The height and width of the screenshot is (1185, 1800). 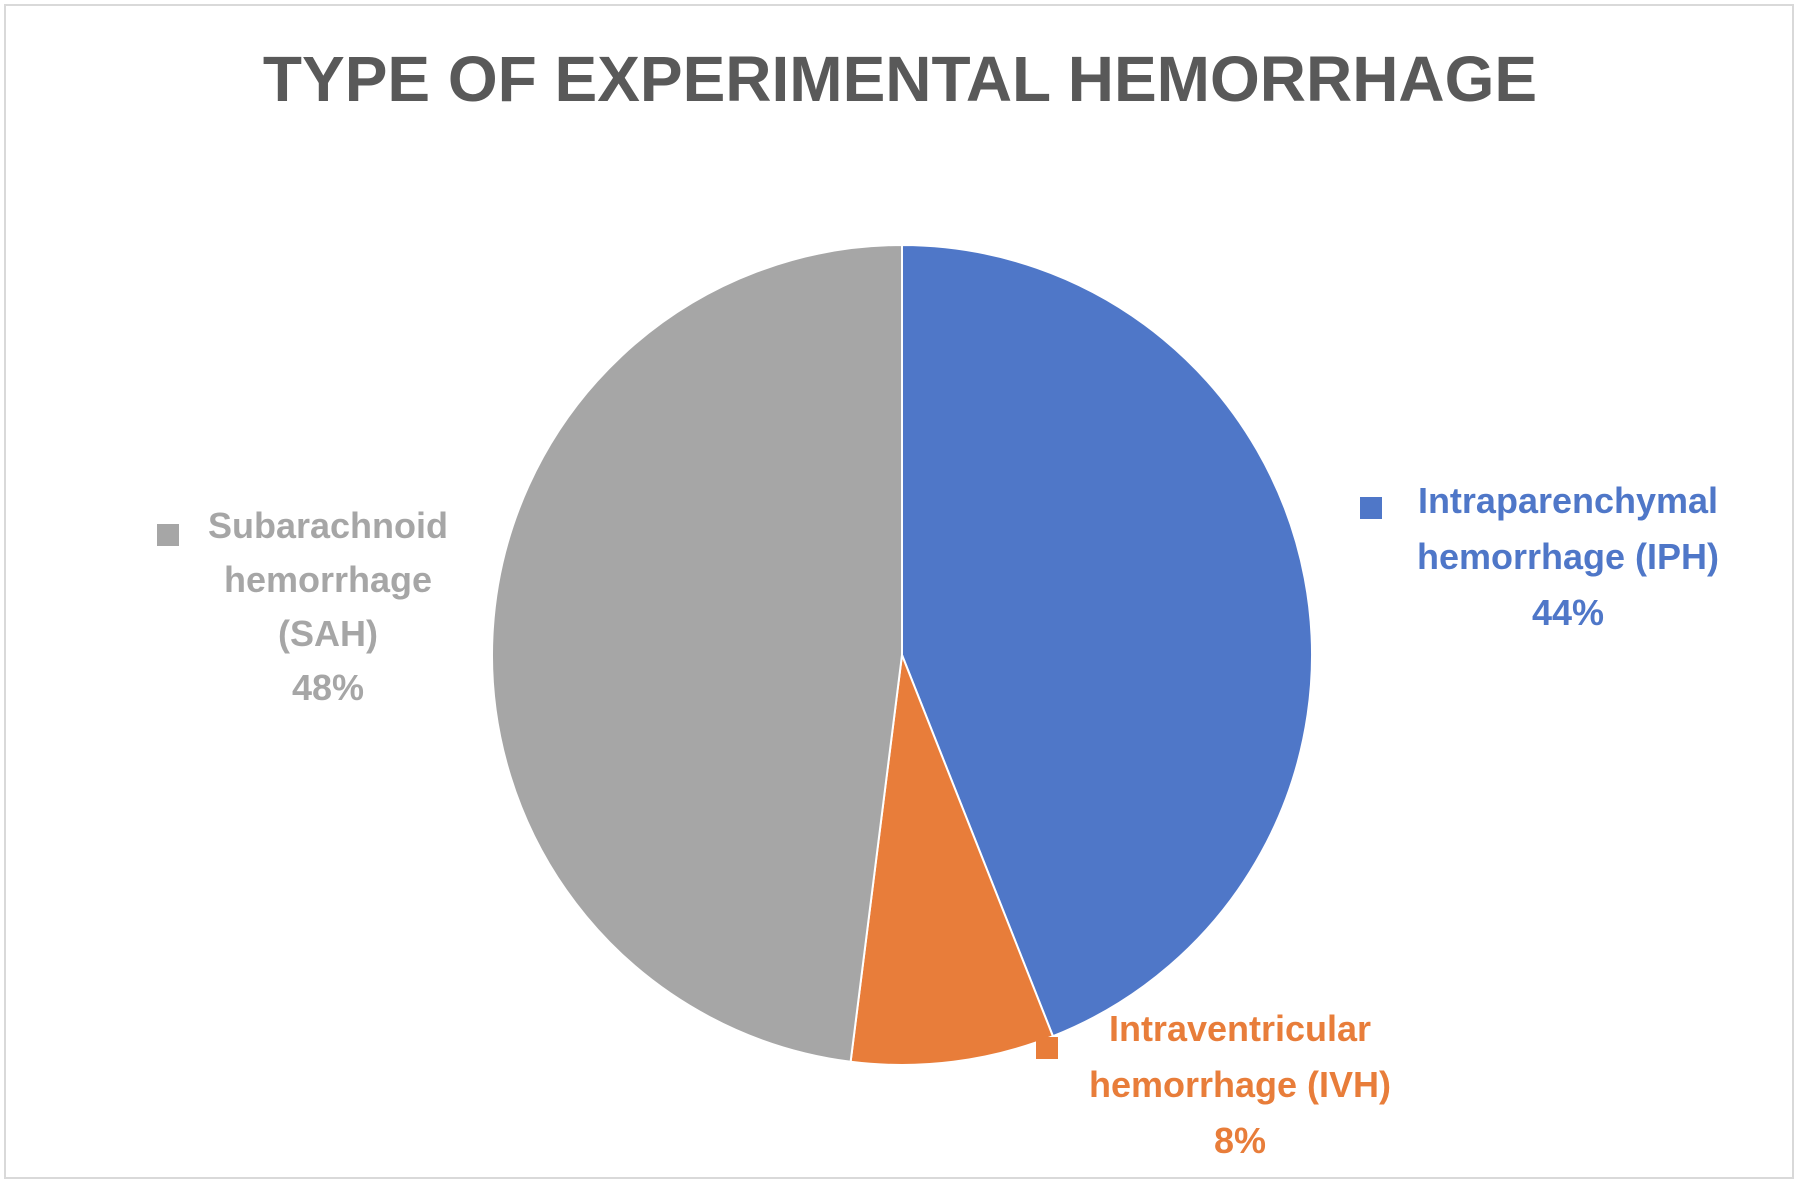 What do you see at coordinates (328, 687) in the screenshot?
I see `data-label-value: 48%` at bounding box center [328, 687].